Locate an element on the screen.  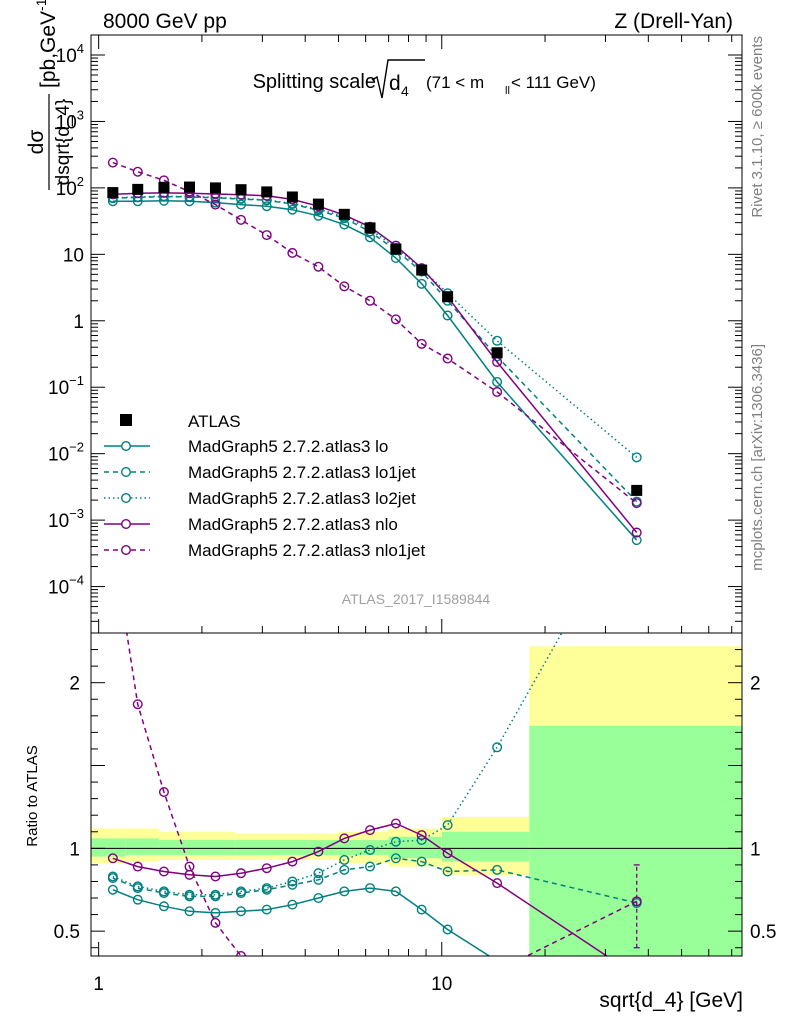
ratio-marker-s0-p0 is located at coordinates (112, 889).